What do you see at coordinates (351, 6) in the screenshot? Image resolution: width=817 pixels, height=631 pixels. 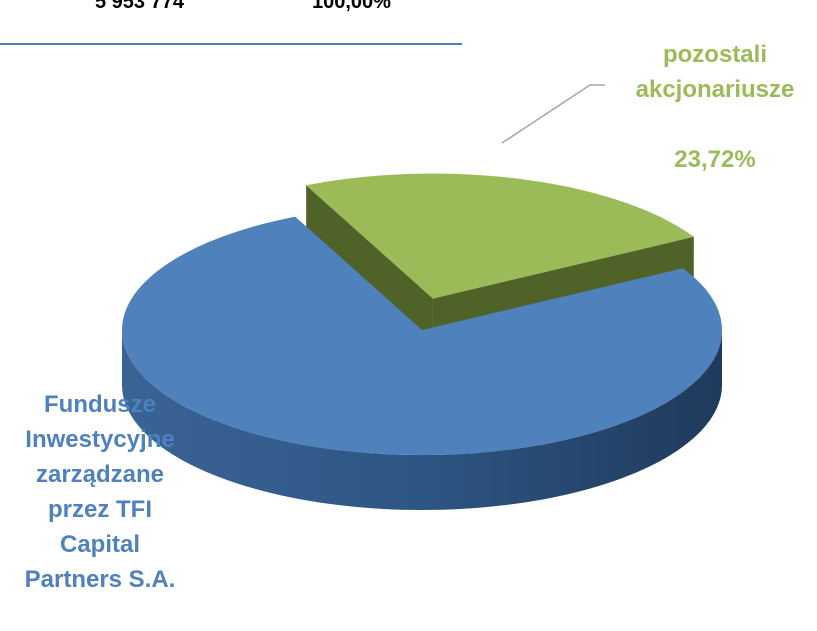 I see `table-cell: 100,00%` at bounding box center [351, 6].